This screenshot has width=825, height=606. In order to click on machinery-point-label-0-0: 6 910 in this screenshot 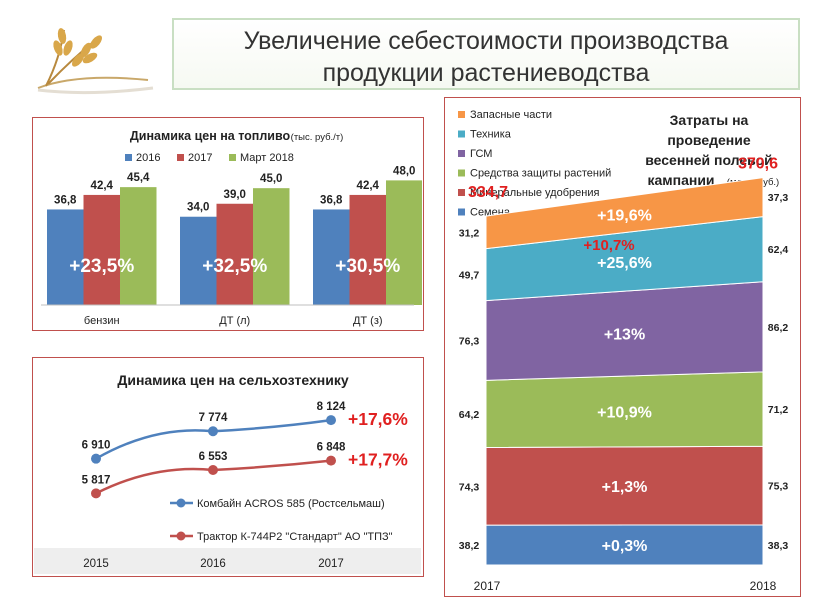, I will do `click(96, 446)`.